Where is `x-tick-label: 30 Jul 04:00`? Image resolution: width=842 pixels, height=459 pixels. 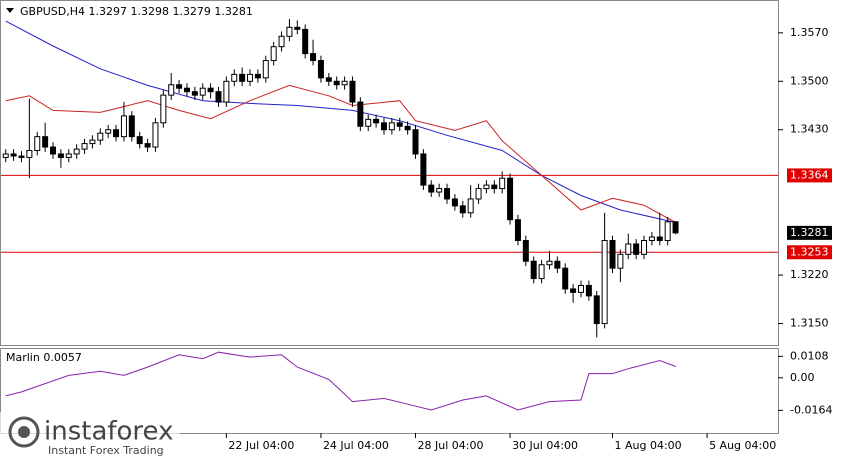
x-tick-label: 30 Jul 04:00 is located at coordinates (545, 445).